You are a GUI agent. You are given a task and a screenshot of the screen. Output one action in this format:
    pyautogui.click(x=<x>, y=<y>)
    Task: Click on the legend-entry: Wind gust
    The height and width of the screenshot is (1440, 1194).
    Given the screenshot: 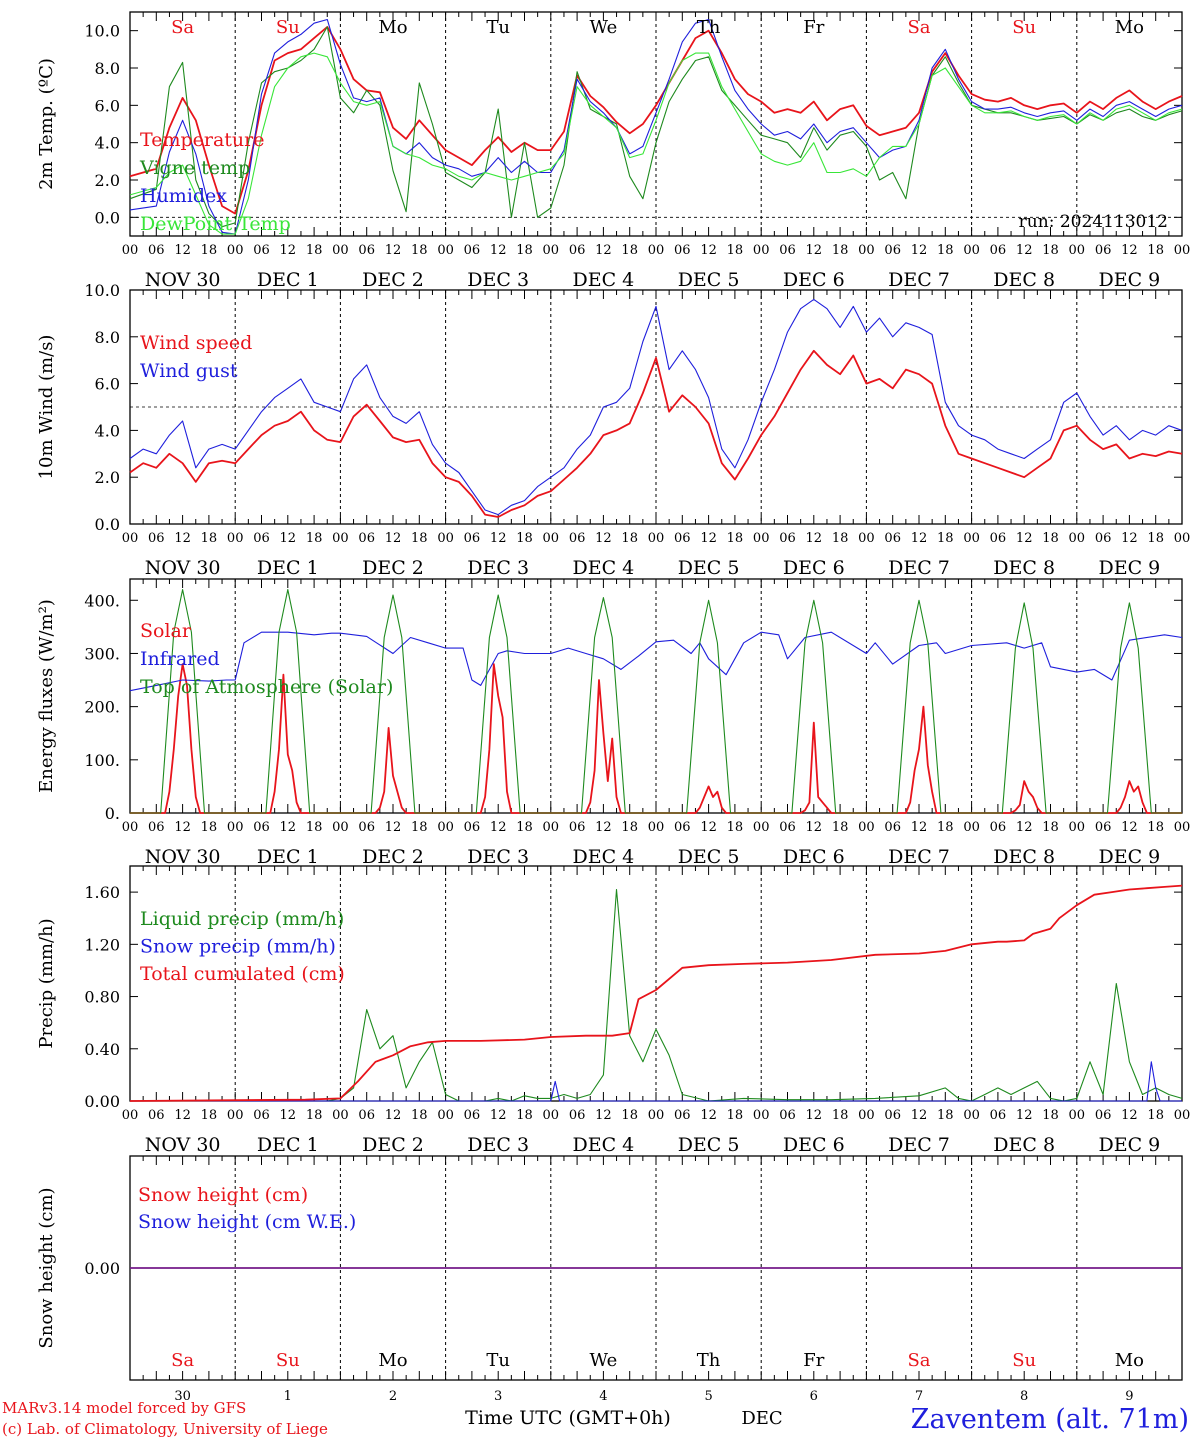 What is the action you would take?
    pyautogui.click(x=189, y=371)
    